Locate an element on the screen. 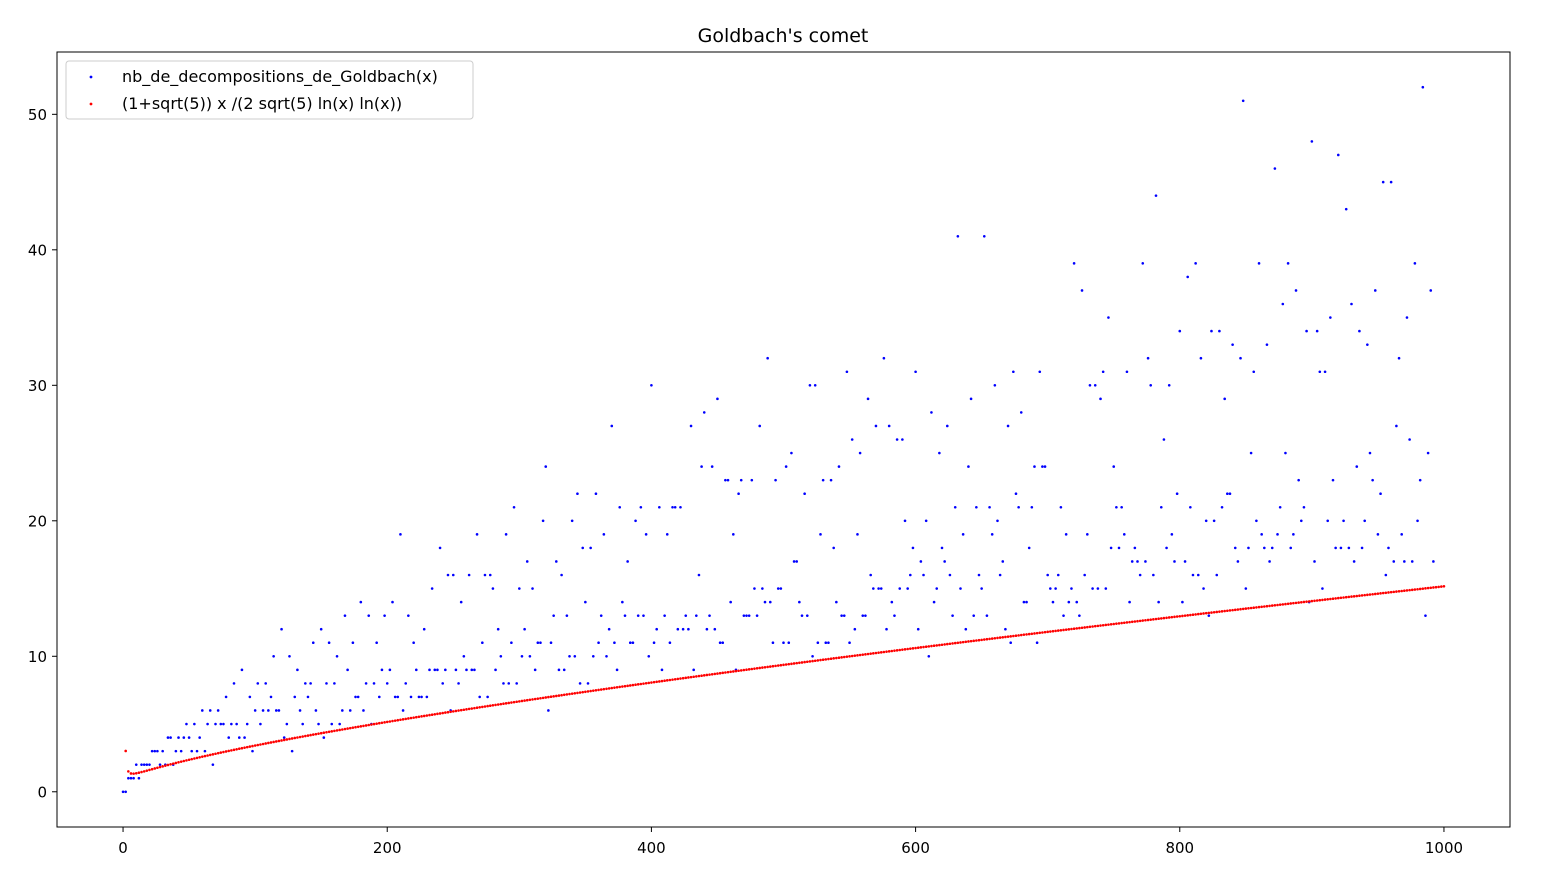  y-tick-label: 30 is located at coordinates (37, 386).